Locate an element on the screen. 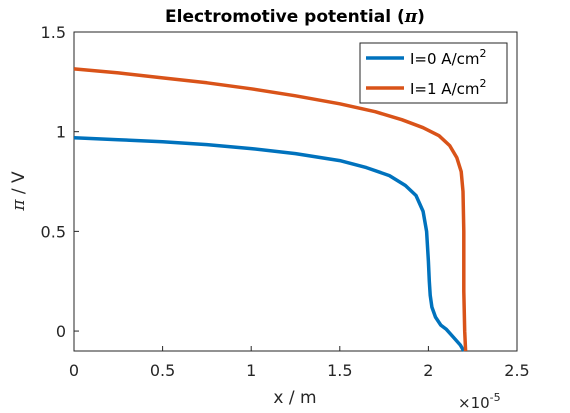 This screenshot has height=413, width=570. x-tick-label: 1 is located at coordinates (251, 370).